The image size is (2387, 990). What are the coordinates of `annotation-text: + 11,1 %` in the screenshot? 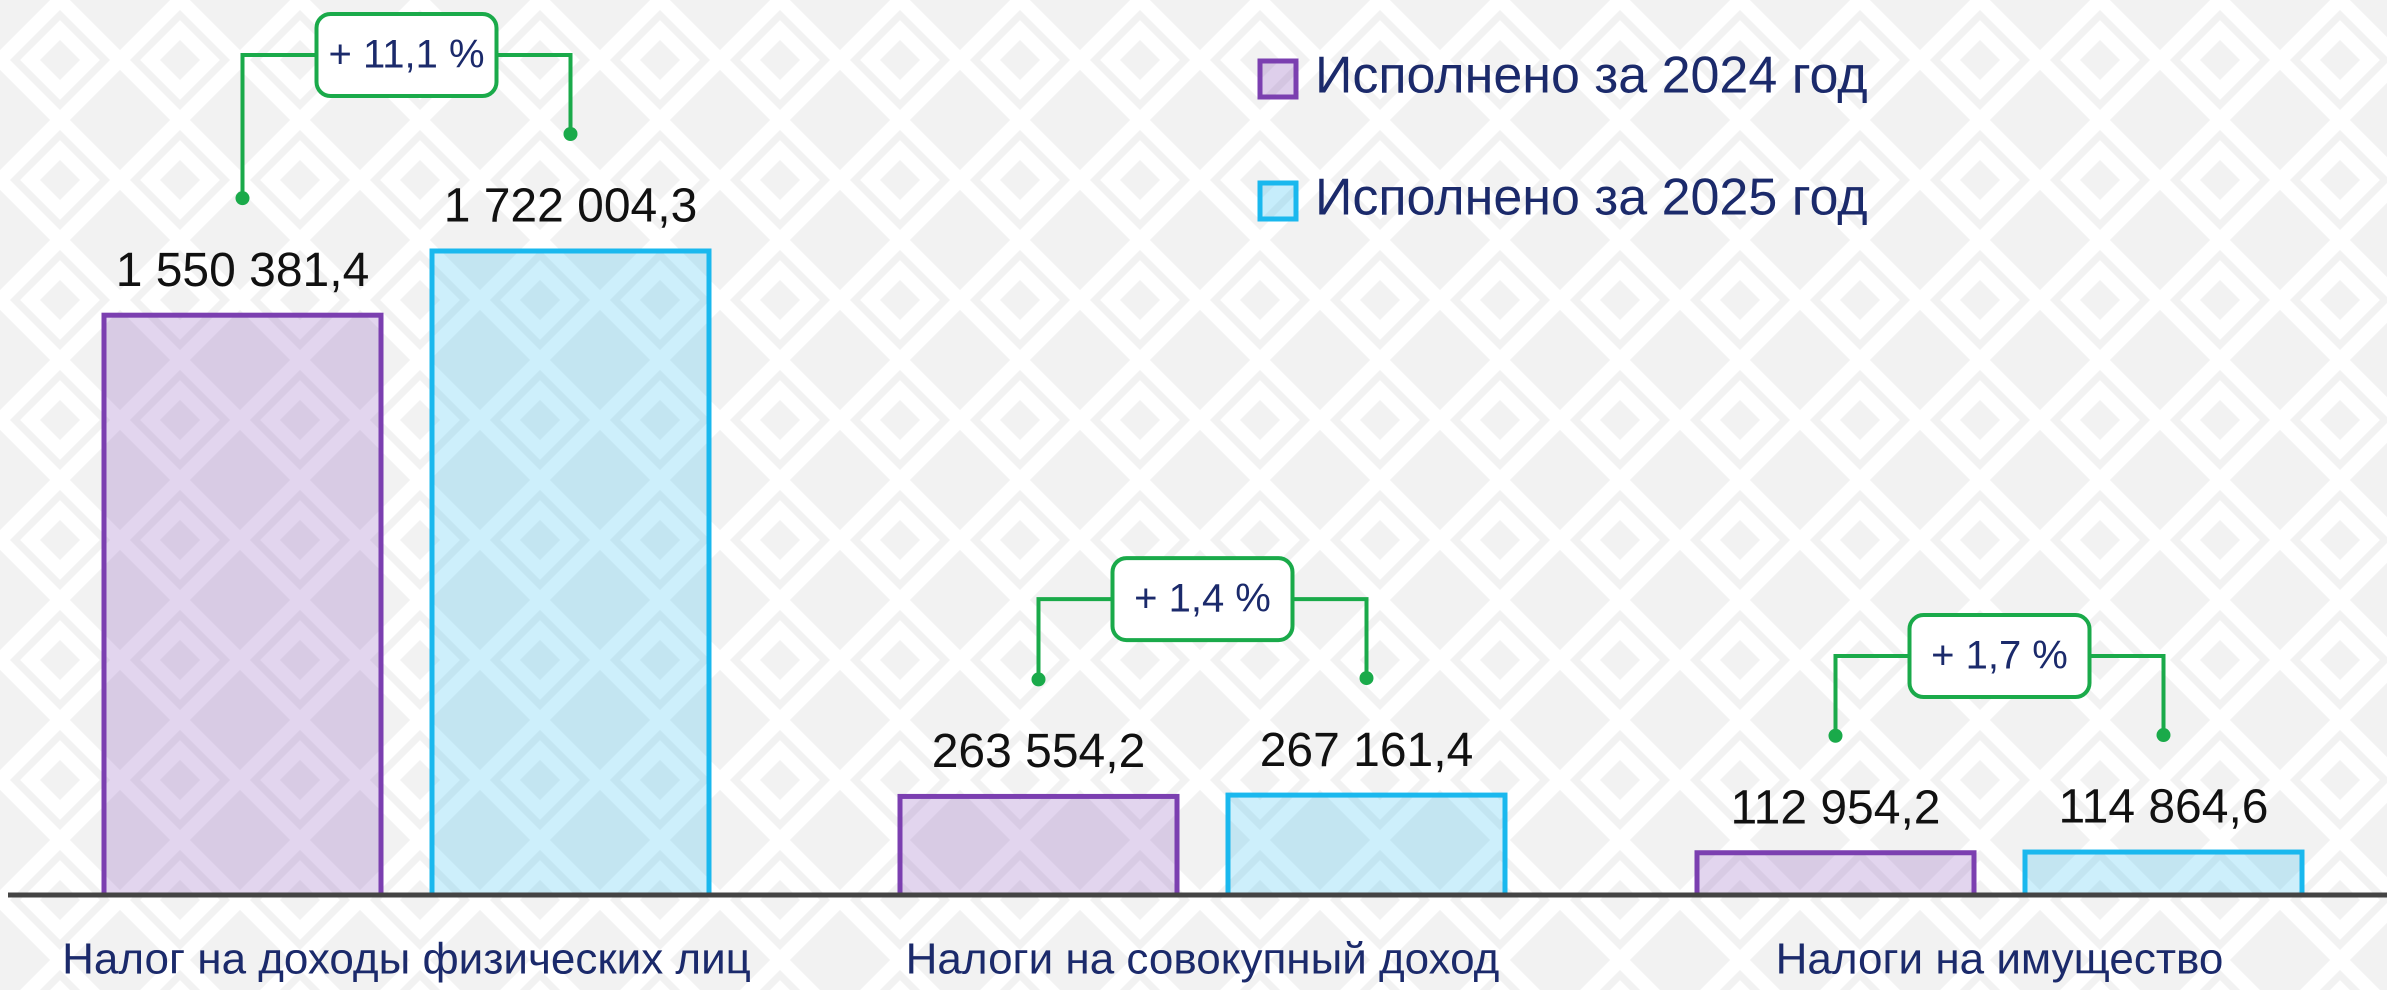 It's located at (406, 55).